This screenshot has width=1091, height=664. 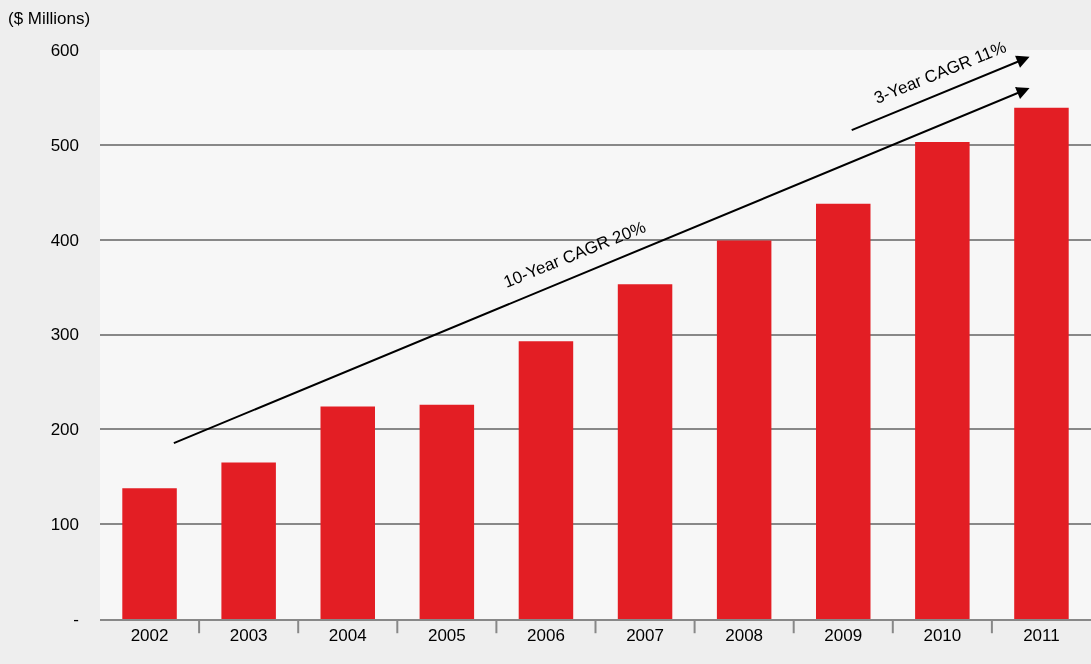 What do you see at coordinates (942, 636) in the screenshot?
I see `x-tick-label: 2010` at bounding box center [942, 636].